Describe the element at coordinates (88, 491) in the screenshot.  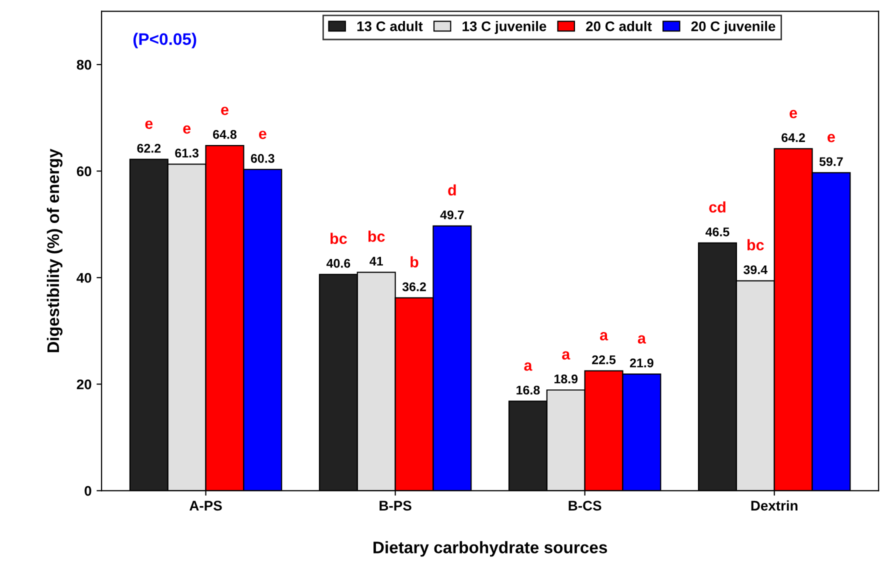
I see `y-tick-label: 0` at that location.